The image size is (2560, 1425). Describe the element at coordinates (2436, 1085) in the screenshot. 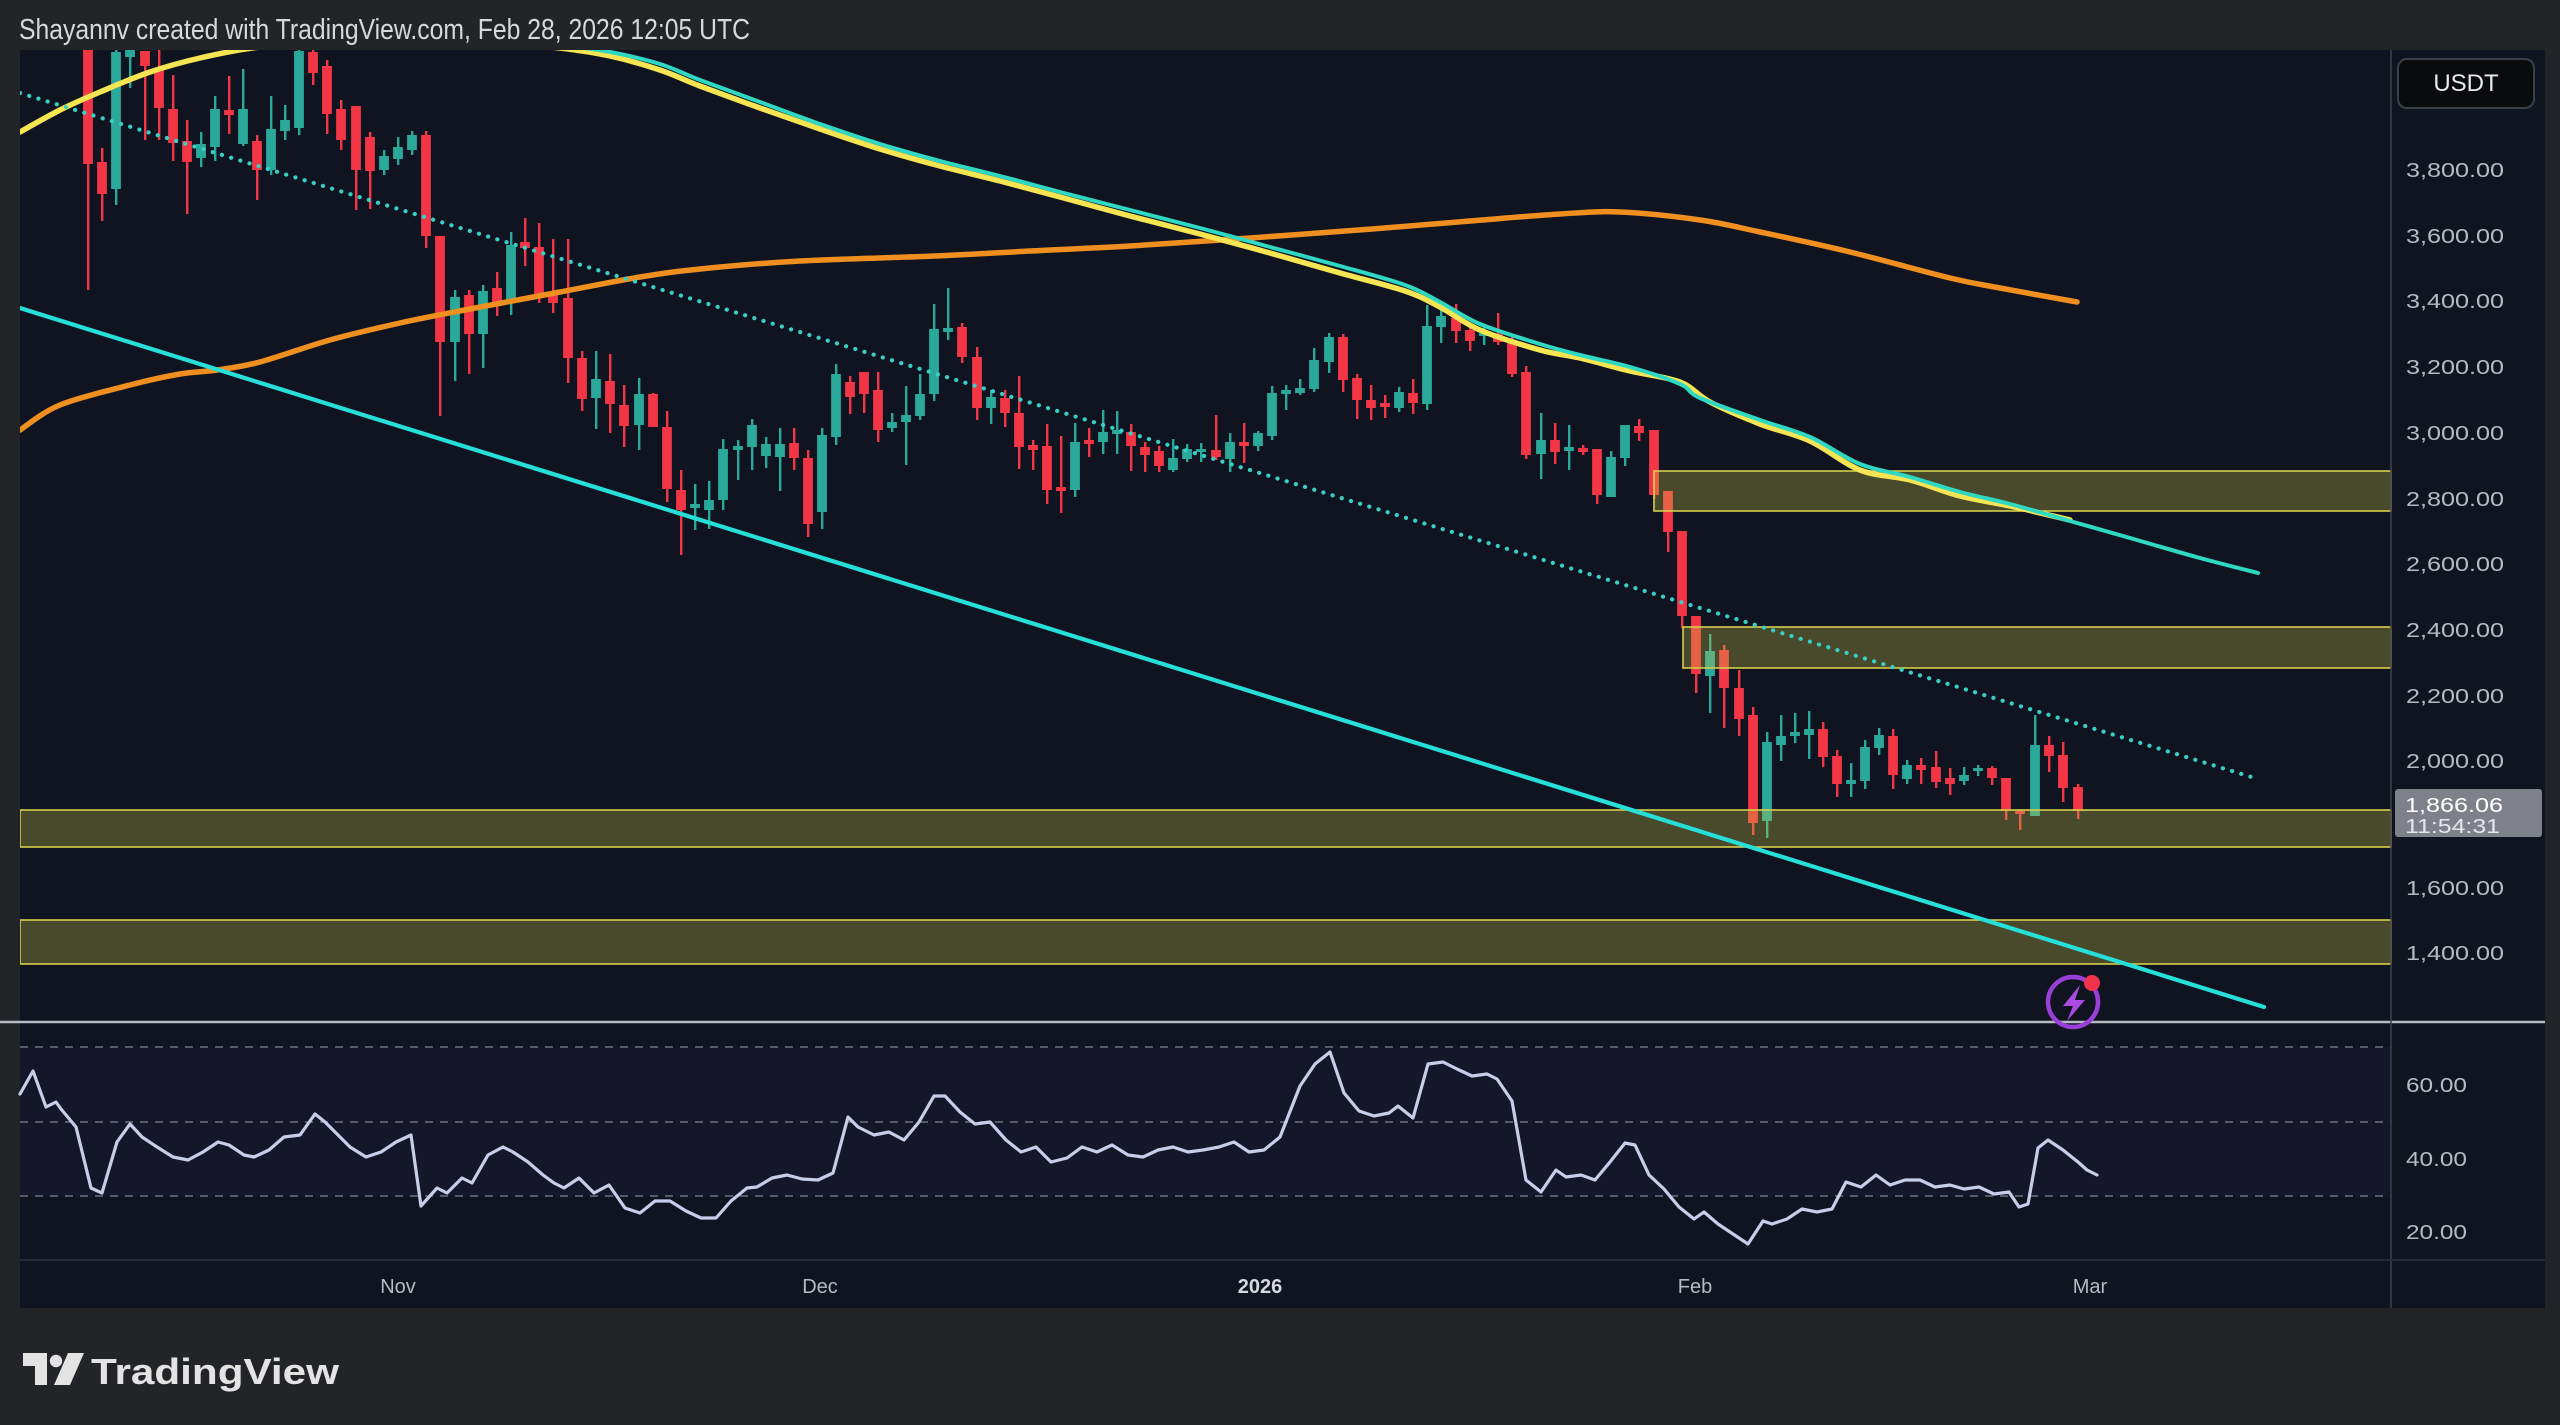

I see `svg-text: 60.00` at that location.